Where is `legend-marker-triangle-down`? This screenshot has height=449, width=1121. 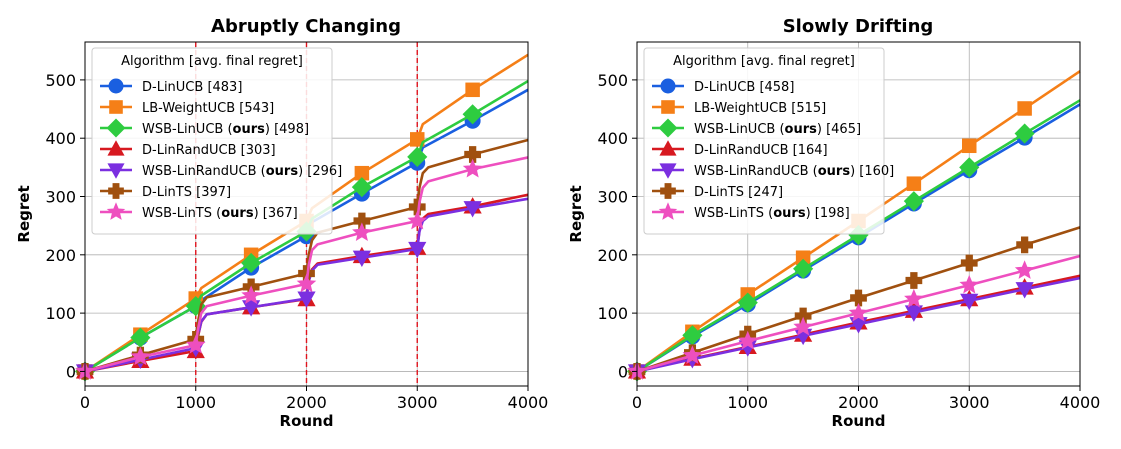
legend-marker-triangle-down is located at coordinates (668, 171).